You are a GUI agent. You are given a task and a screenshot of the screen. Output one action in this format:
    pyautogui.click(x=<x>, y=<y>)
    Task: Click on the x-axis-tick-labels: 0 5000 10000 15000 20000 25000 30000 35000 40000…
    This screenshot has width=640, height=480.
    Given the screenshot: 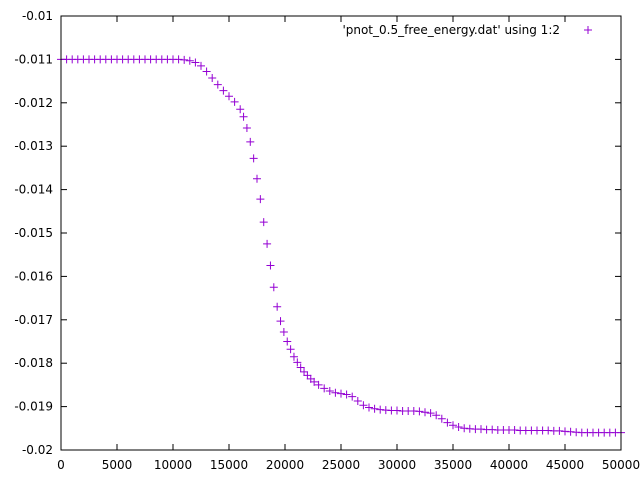 What is the action you would take?
    pyautogui.click(x=348, y=465)
    